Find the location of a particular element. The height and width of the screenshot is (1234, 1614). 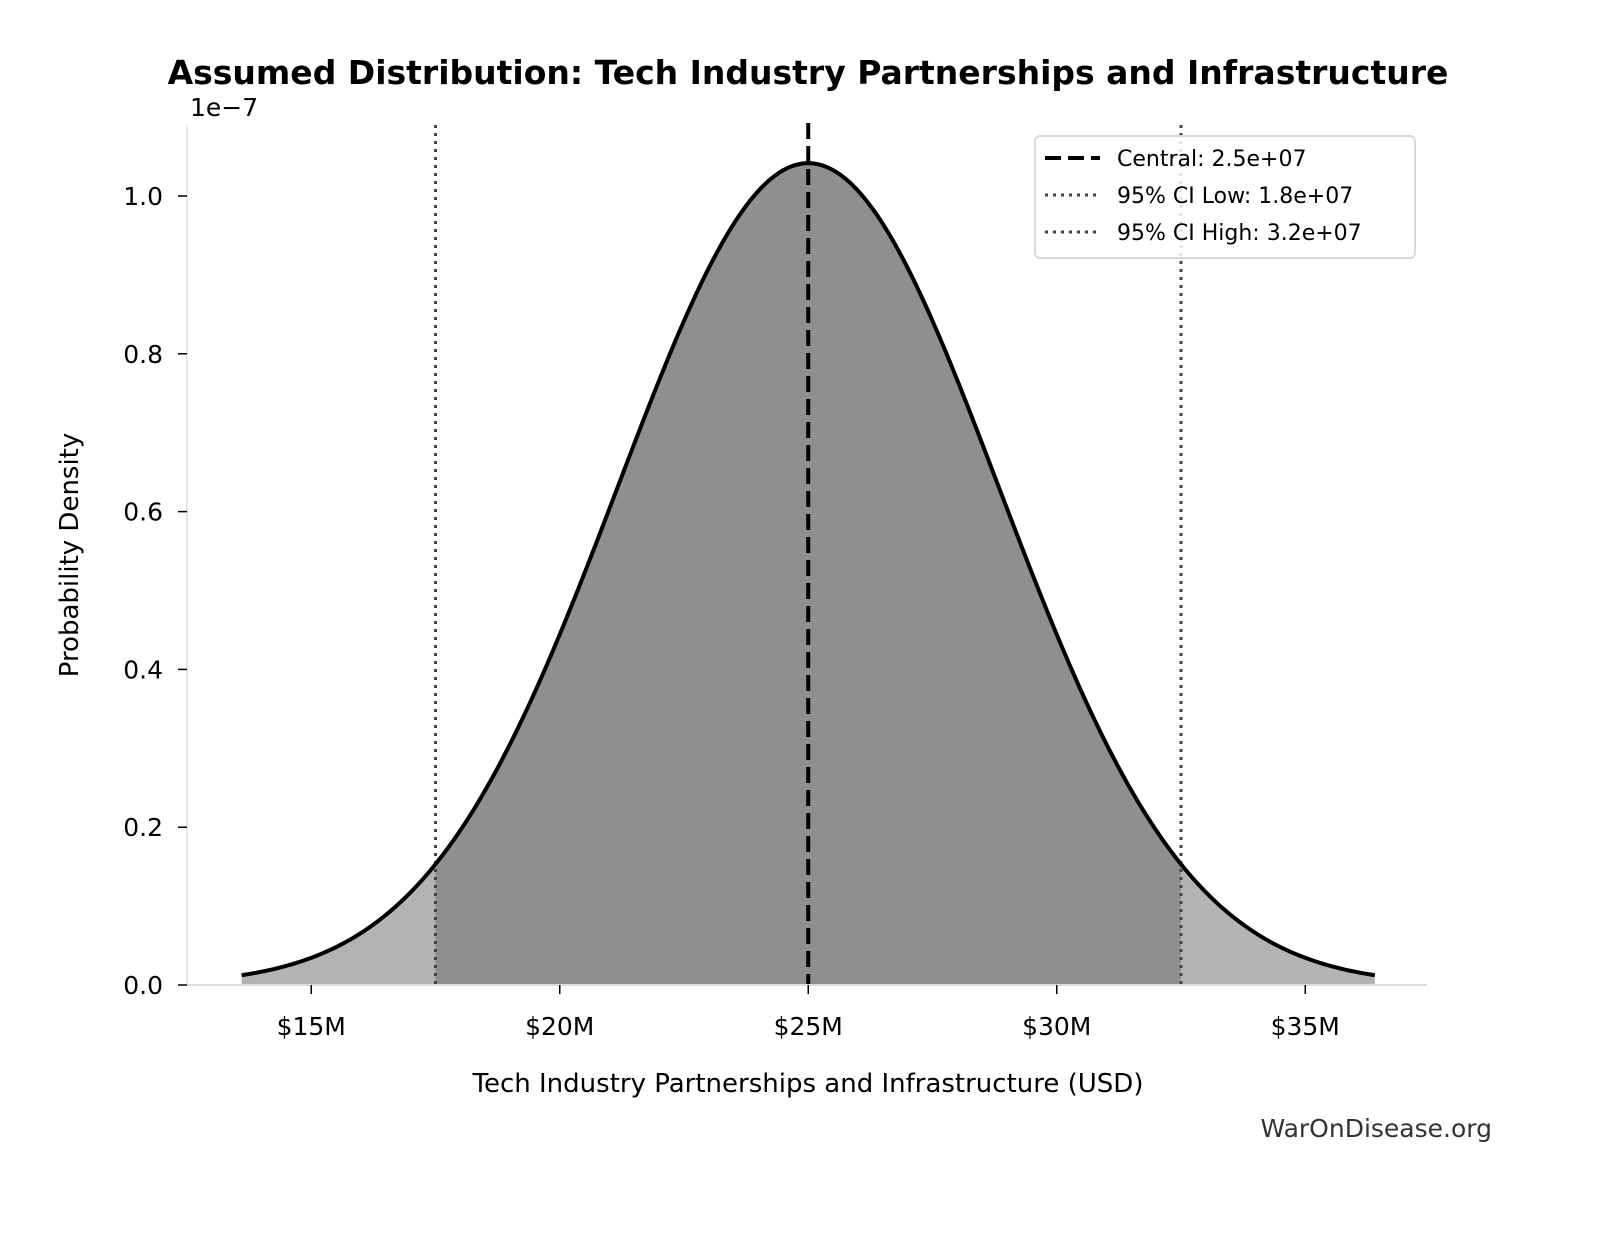

legend-label: Central: 2.5e+07 is located at coordinates (1211, 159).